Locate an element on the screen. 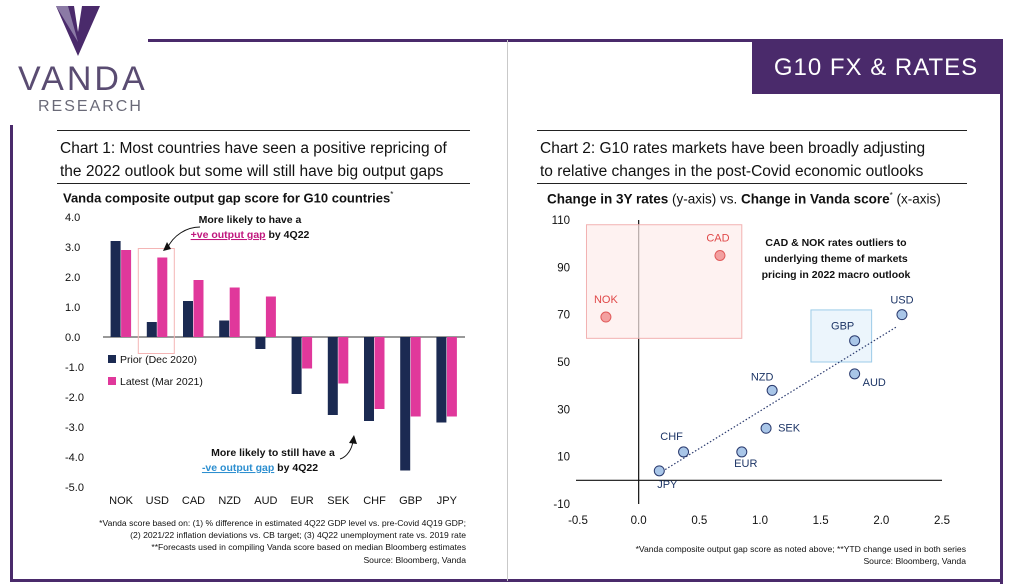 The width and height of the screenshot is (1015, 587). bar-chf-latest is located at coordinates (379, 373).